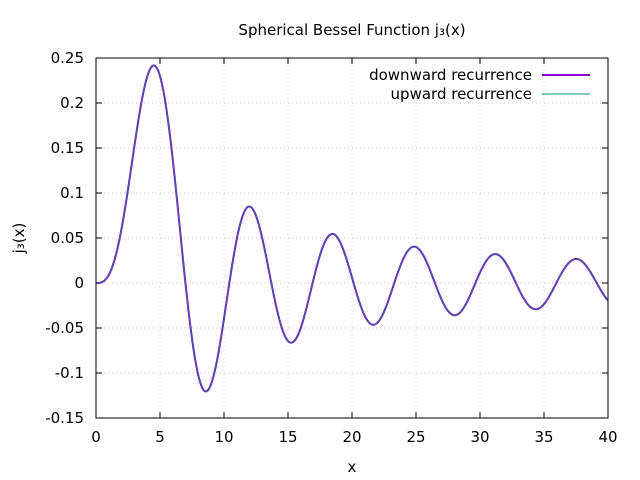  I want to click on y-tick-label: 0, so click(79, 283).